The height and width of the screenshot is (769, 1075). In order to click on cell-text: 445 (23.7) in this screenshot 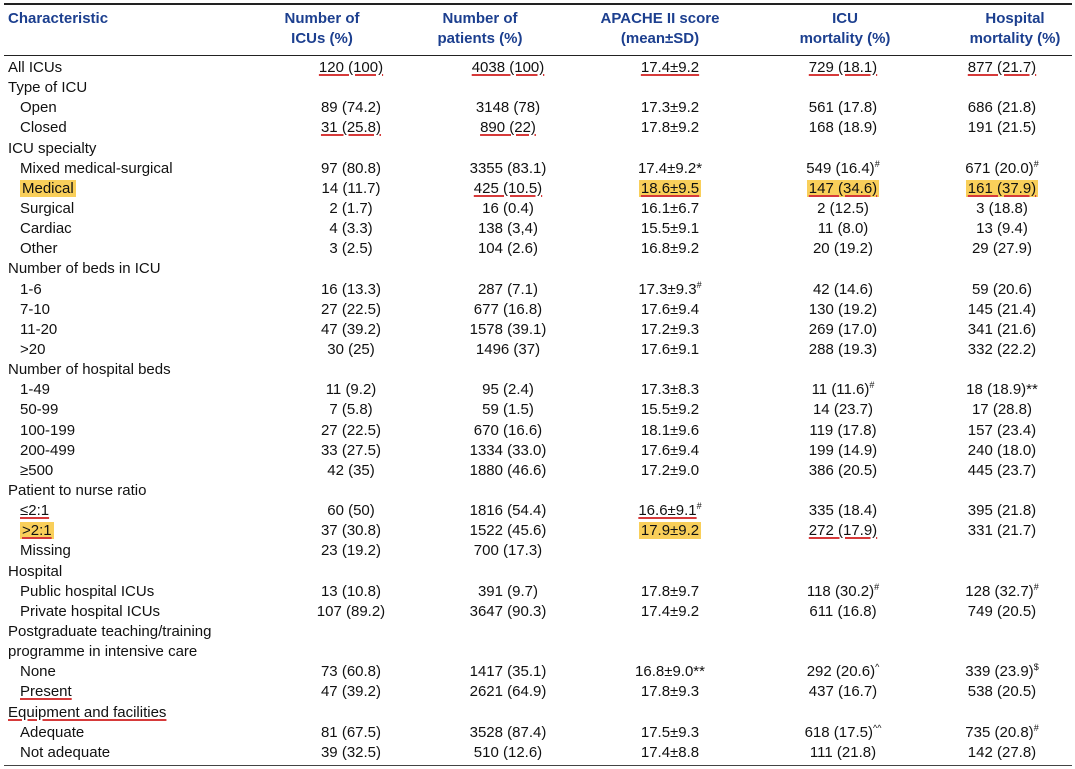, I will do `click(1002, 470)`.